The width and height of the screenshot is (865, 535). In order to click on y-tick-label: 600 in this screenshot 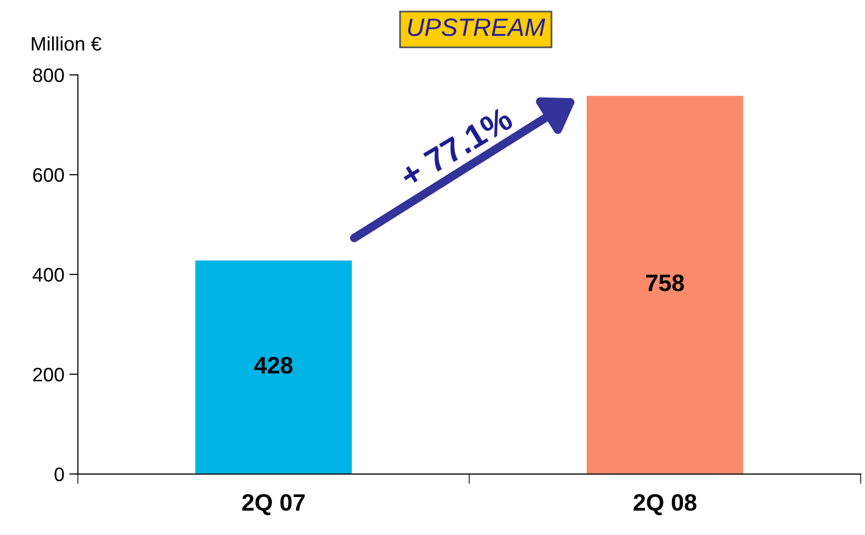, I will do `click(48, 175)`.